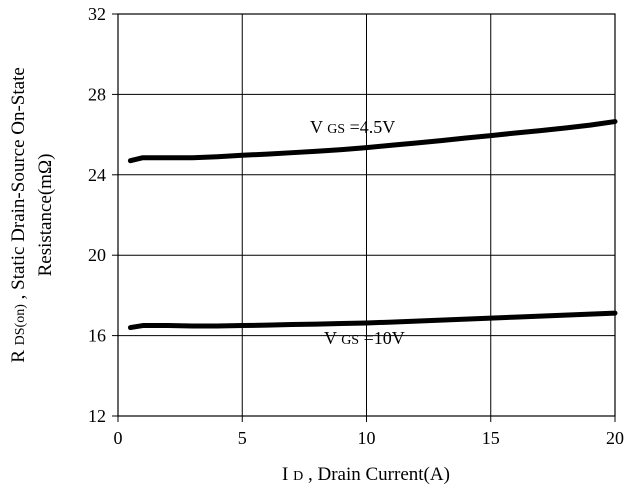 Image resolution: width=630 pixels, height=493 pixels. What do you see at coordinates (45, 215) in the screenshot?
I see `y-axis-label-line2: Resistance(mΩ)` at bounding box center [45, 215].